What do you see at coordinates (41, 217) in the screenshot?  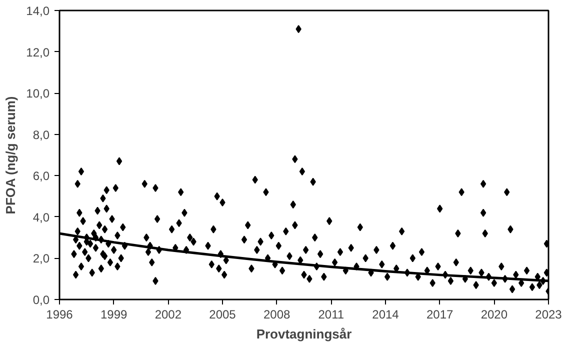 I see `y-tick-label: 4,0` at bounding box center [41, 217].